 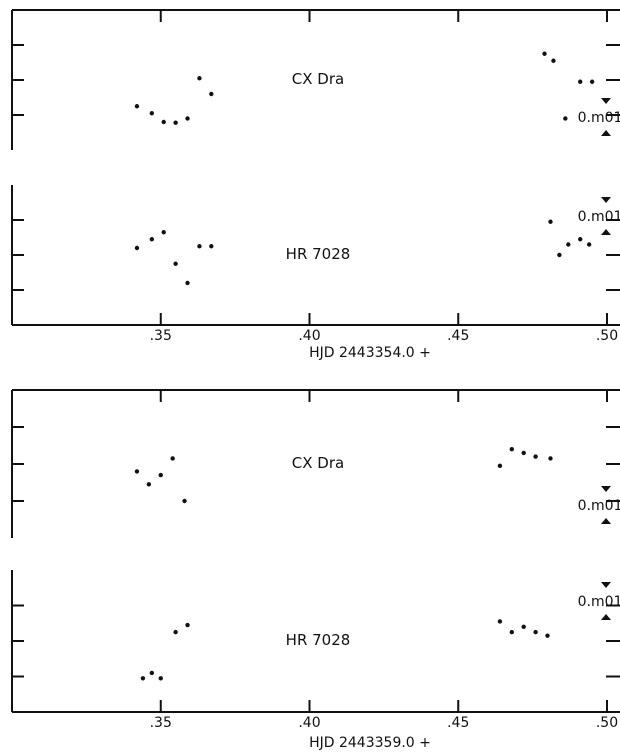 What do you see at coordinates (370, 353) in the screenshot?
I see `x-axis-label: HJD 2443354.0 +` at bounding box center [370, 353].